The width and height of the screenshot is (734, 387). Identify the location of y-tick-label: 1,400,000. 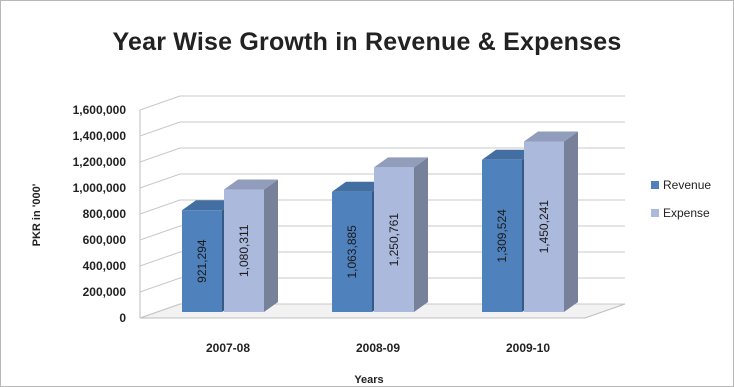
(100, 136).